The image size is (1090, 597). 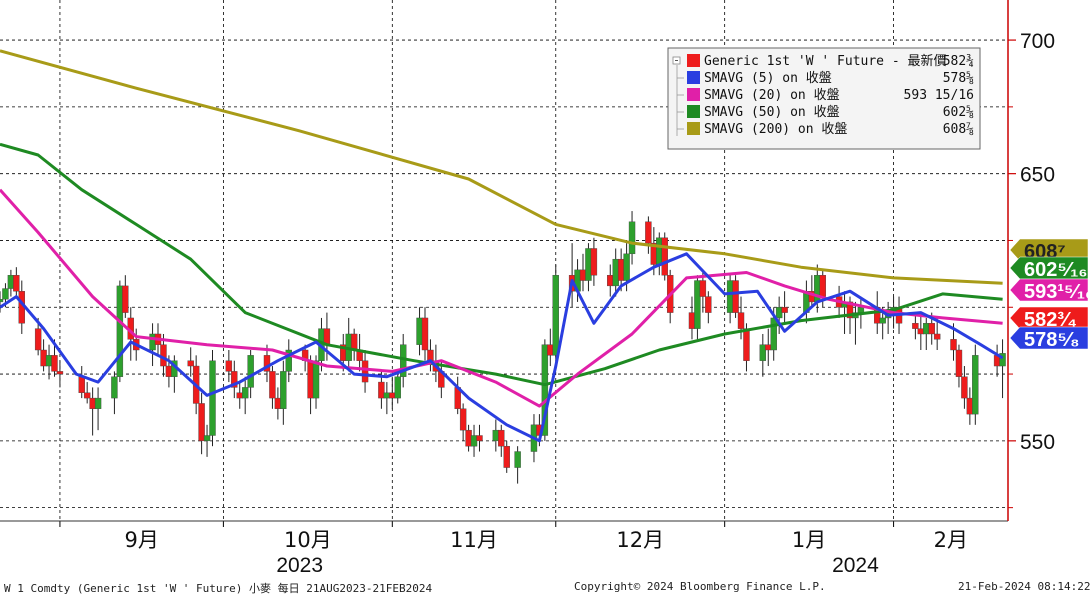 I want to click on legend-label: Generic 1st 'W ' Future - 最新價, so click(x=825, y=61).